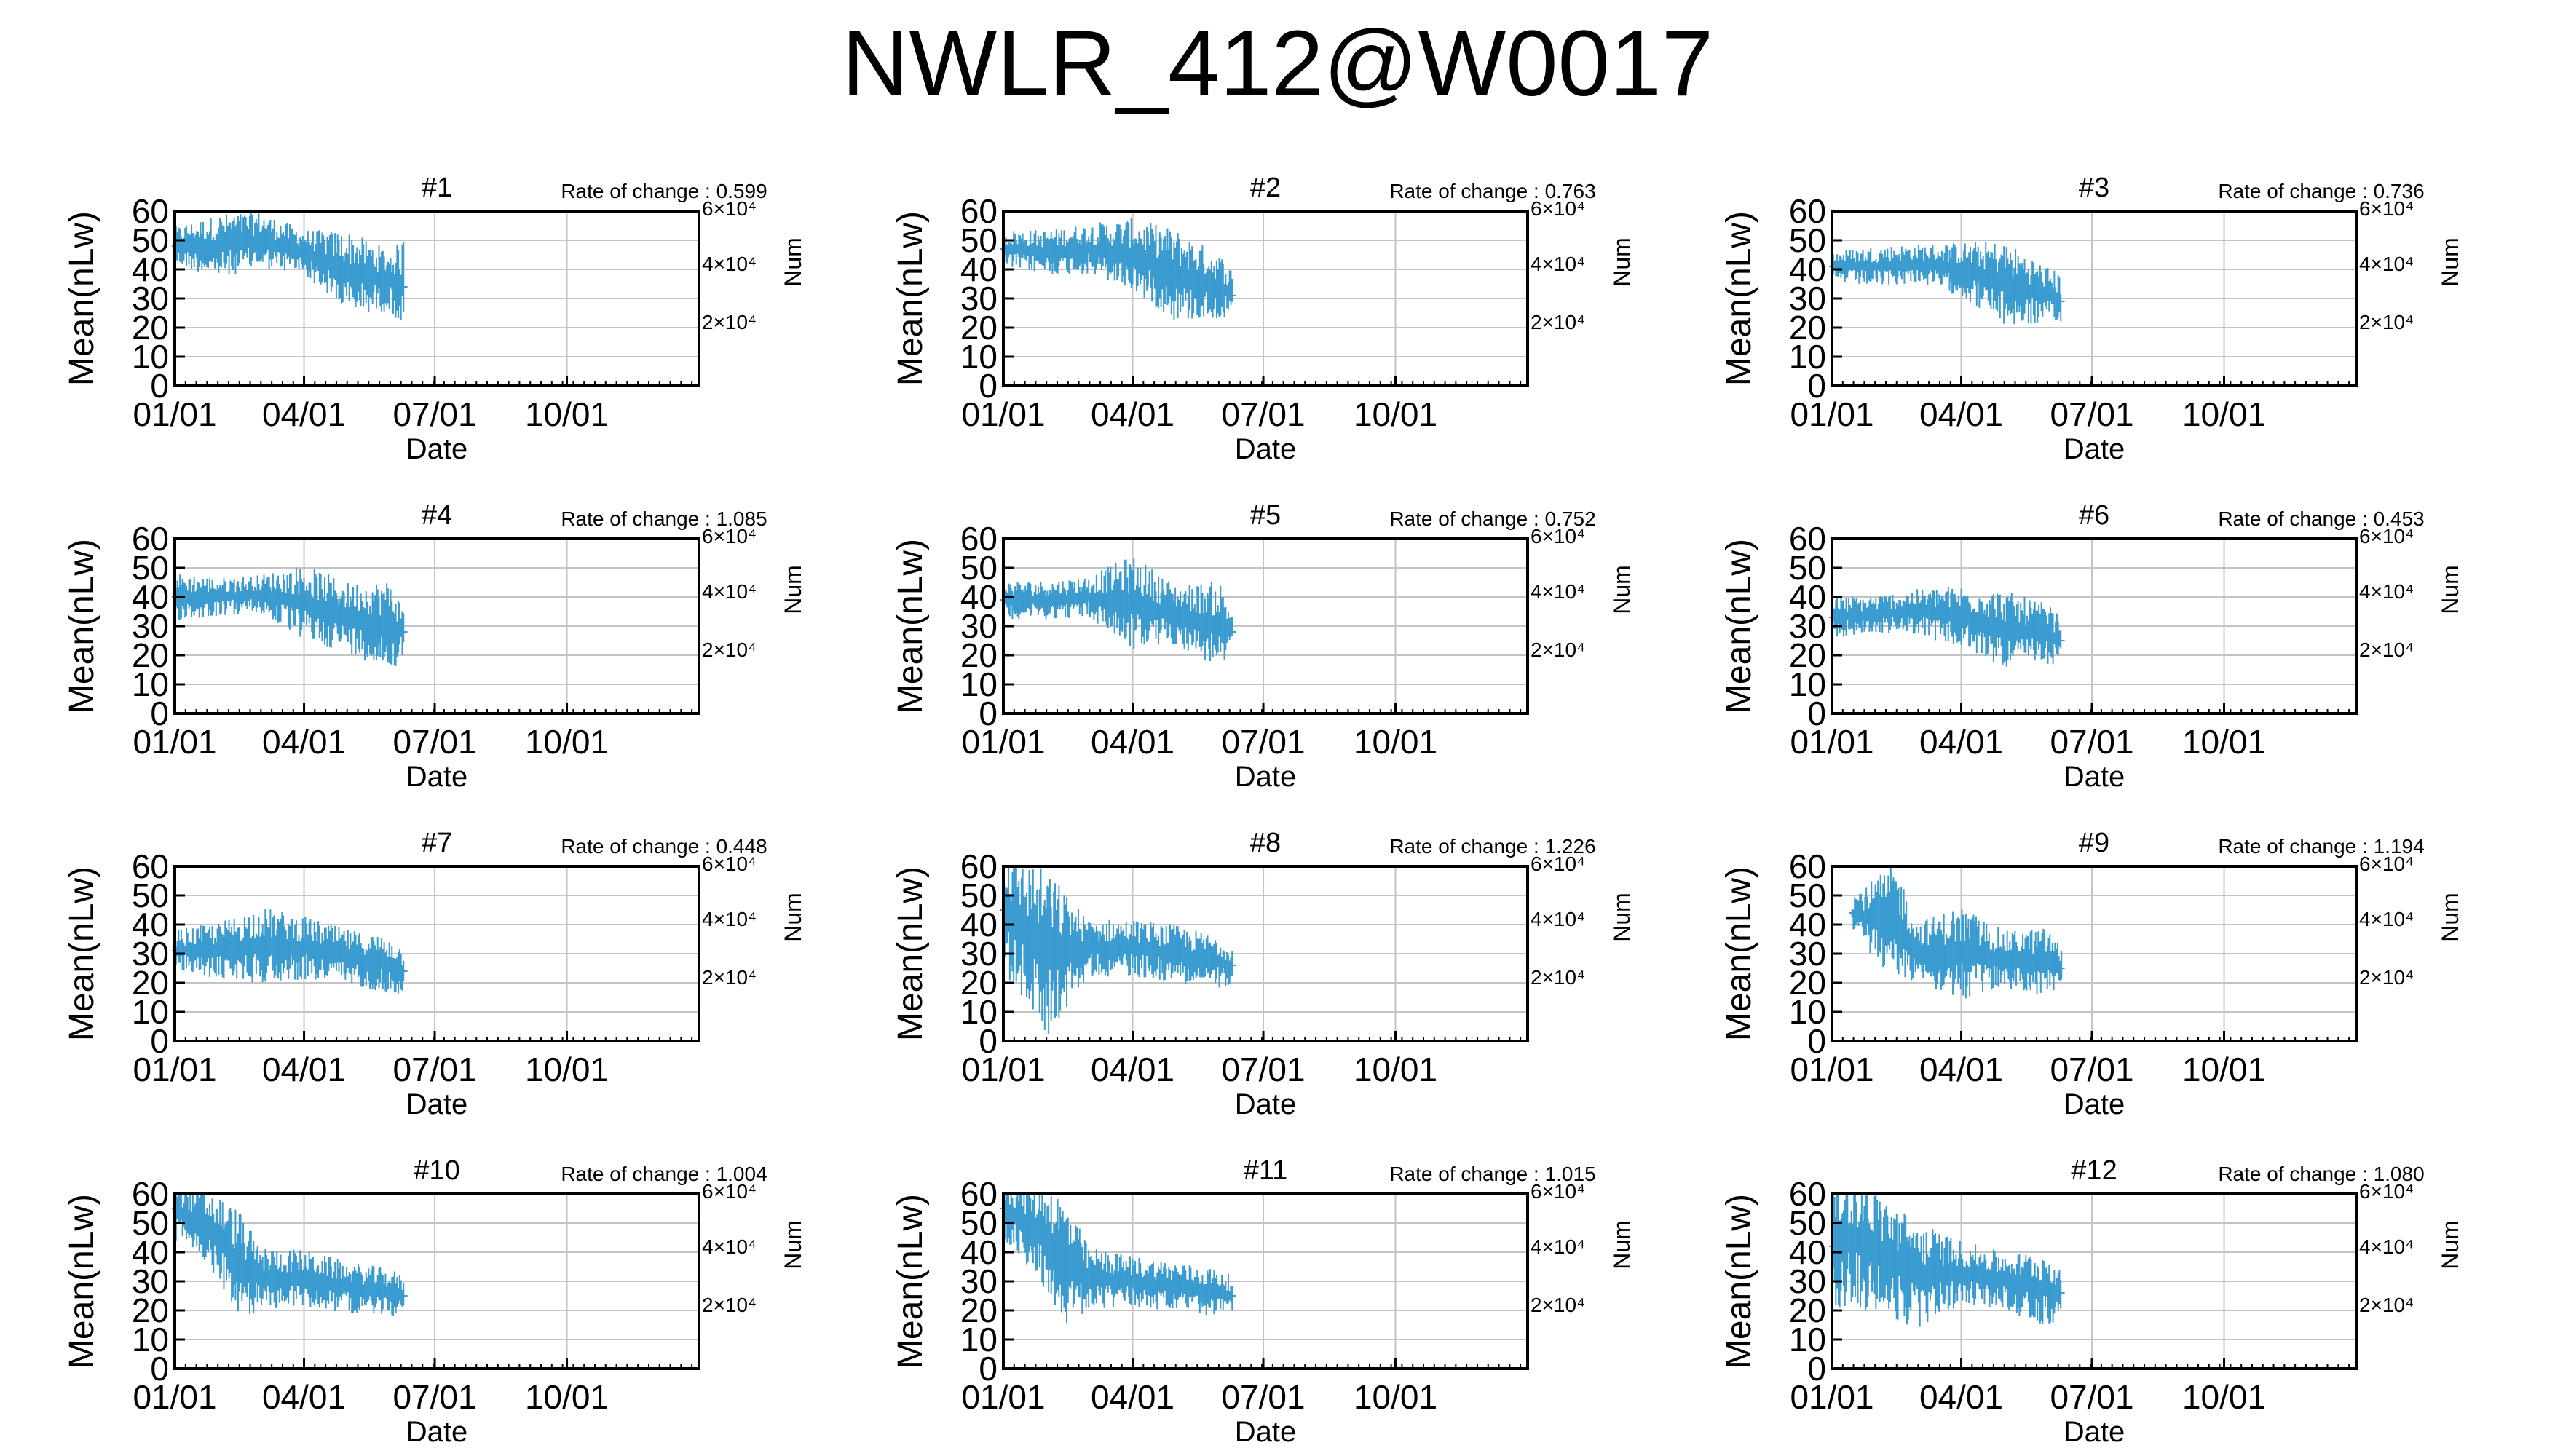 Image resolution: width=2555 pixels, height=1456 pixels. Describe the element at coordinates (436, 1170) in the screenshot. I see `subplot-title: #10` at that location.